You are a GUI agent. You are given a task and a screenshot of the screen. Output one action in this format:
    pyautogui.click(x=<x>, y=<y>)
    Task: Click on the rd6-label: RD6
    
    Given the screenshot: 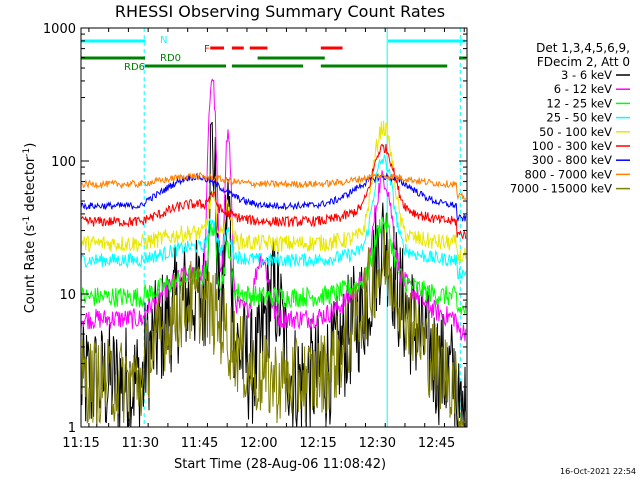 What is the action you would take?
    pyautogui.click(x=134, y=67)
    